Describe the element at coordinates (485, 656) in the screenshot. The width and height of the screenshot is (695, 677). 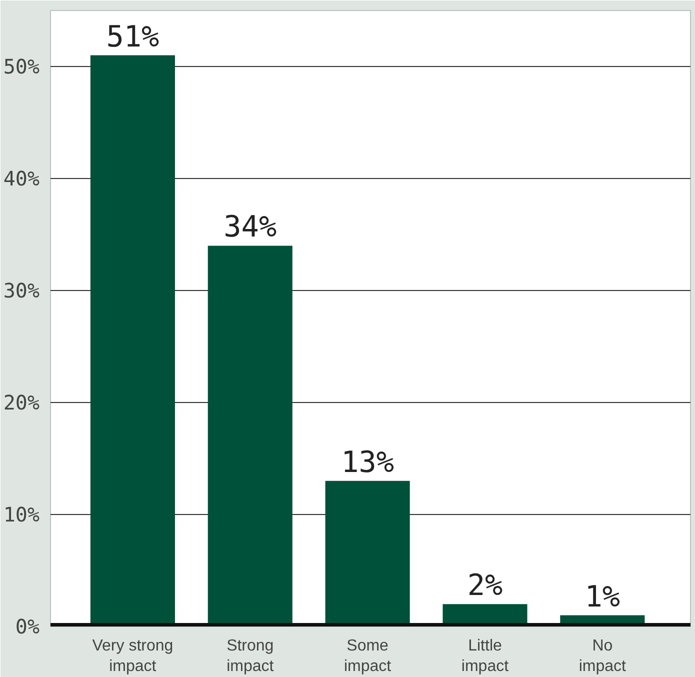
I see `x-tick-label: Little impact` at that location.